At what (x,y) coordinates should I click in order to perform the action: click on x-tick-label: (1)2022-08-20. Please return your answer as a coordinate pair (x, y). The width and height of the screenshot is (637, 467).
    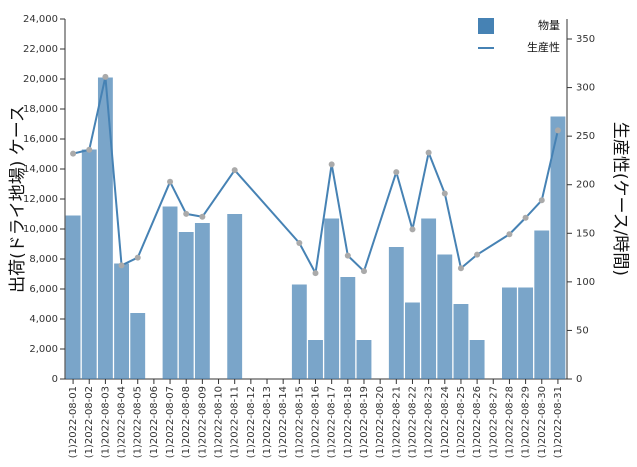
    Looking at the image, I should click on (380, 422).